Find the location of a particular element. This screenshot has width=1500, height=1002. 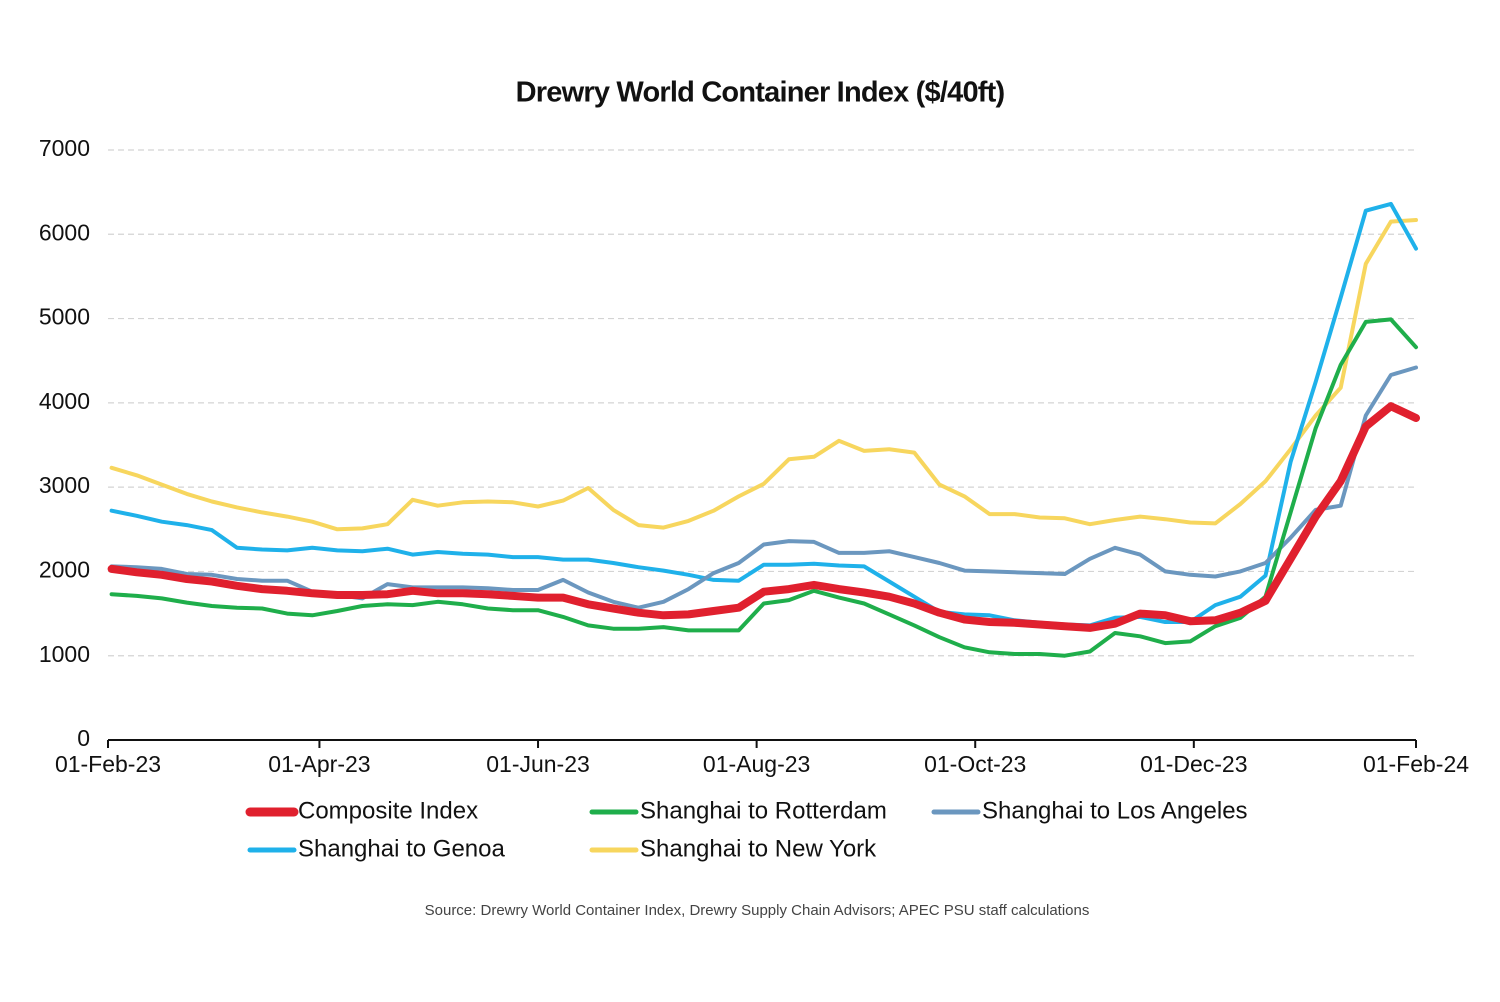

x-tick-label: 01-Dec-23 is located at coordinates (1193, 764).